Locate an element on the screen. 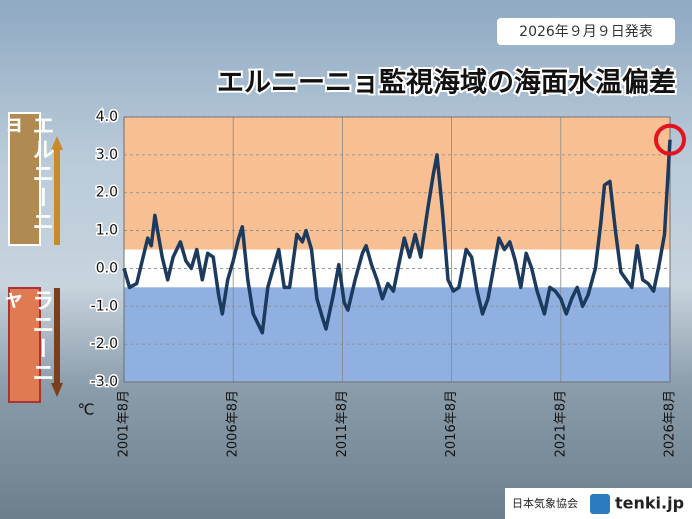  date-label: 2026年９月９日発表 is located at coordinates (586, 32).